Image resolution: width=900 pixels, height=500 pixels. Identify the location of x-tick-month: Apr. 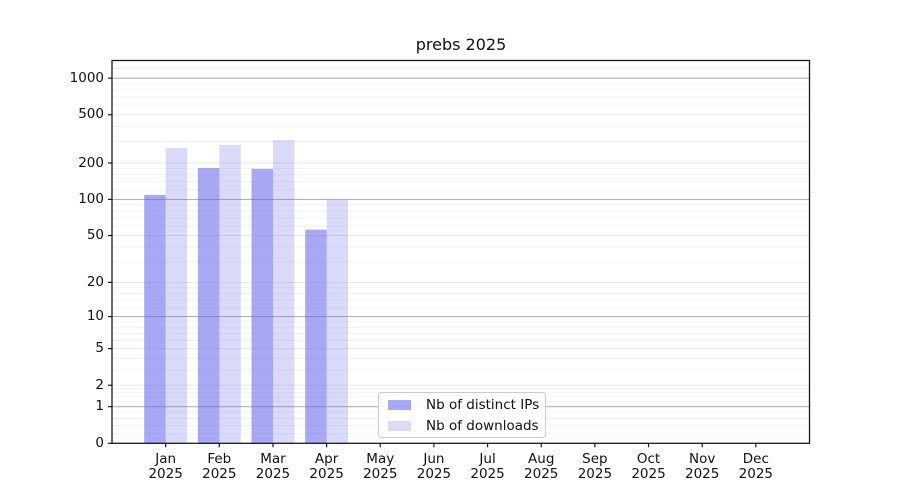
(326, 459).